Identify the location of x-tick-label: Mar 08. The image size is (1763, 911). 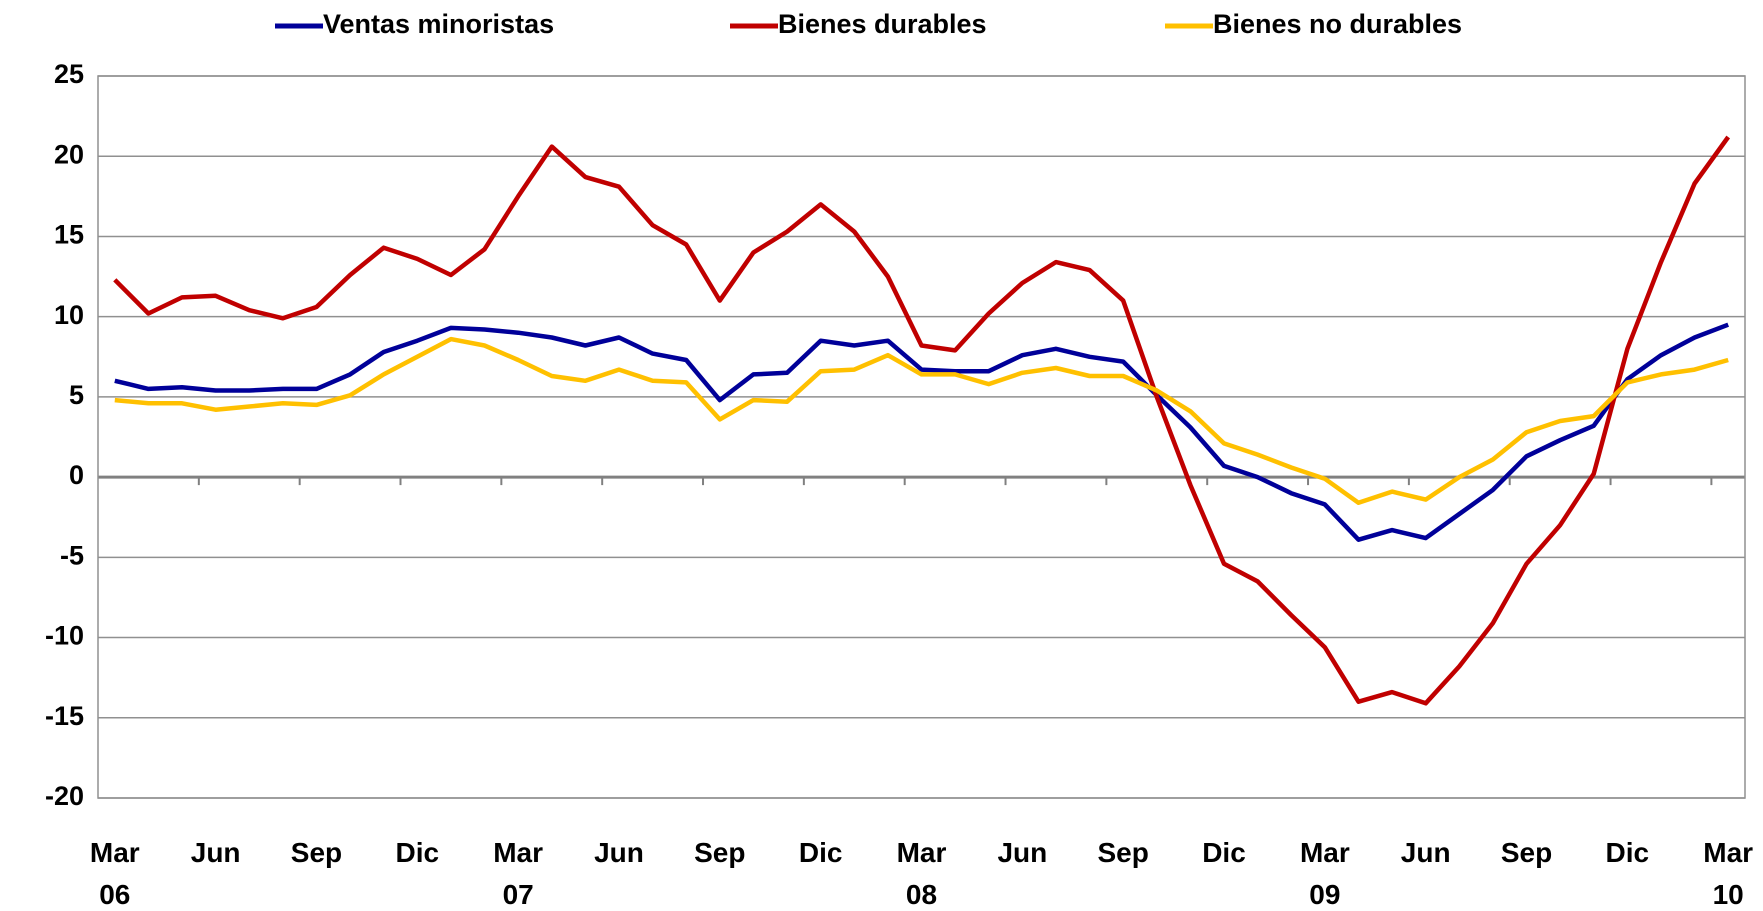
(921, 873).